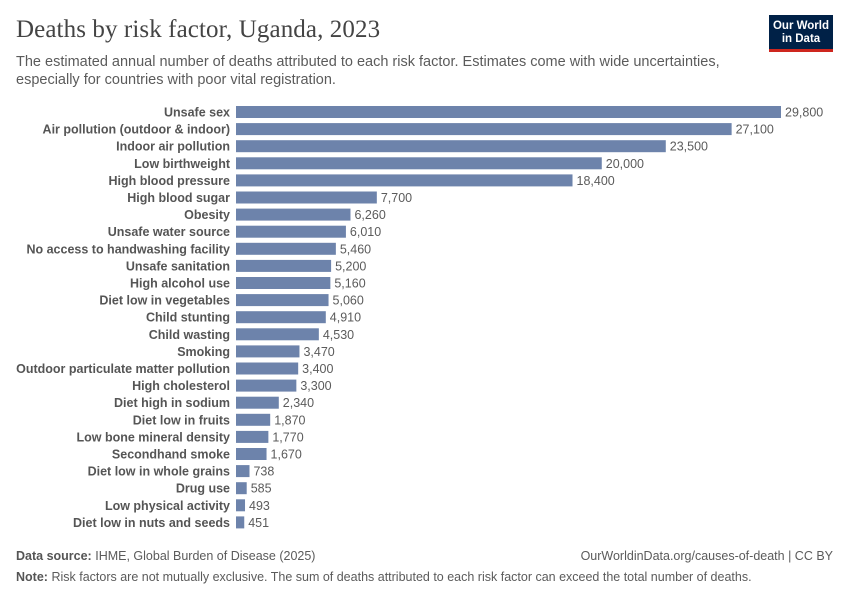 This screenshot has height=600, width=850. I want to click on data-source-label: Data source:, so click(54, 556).